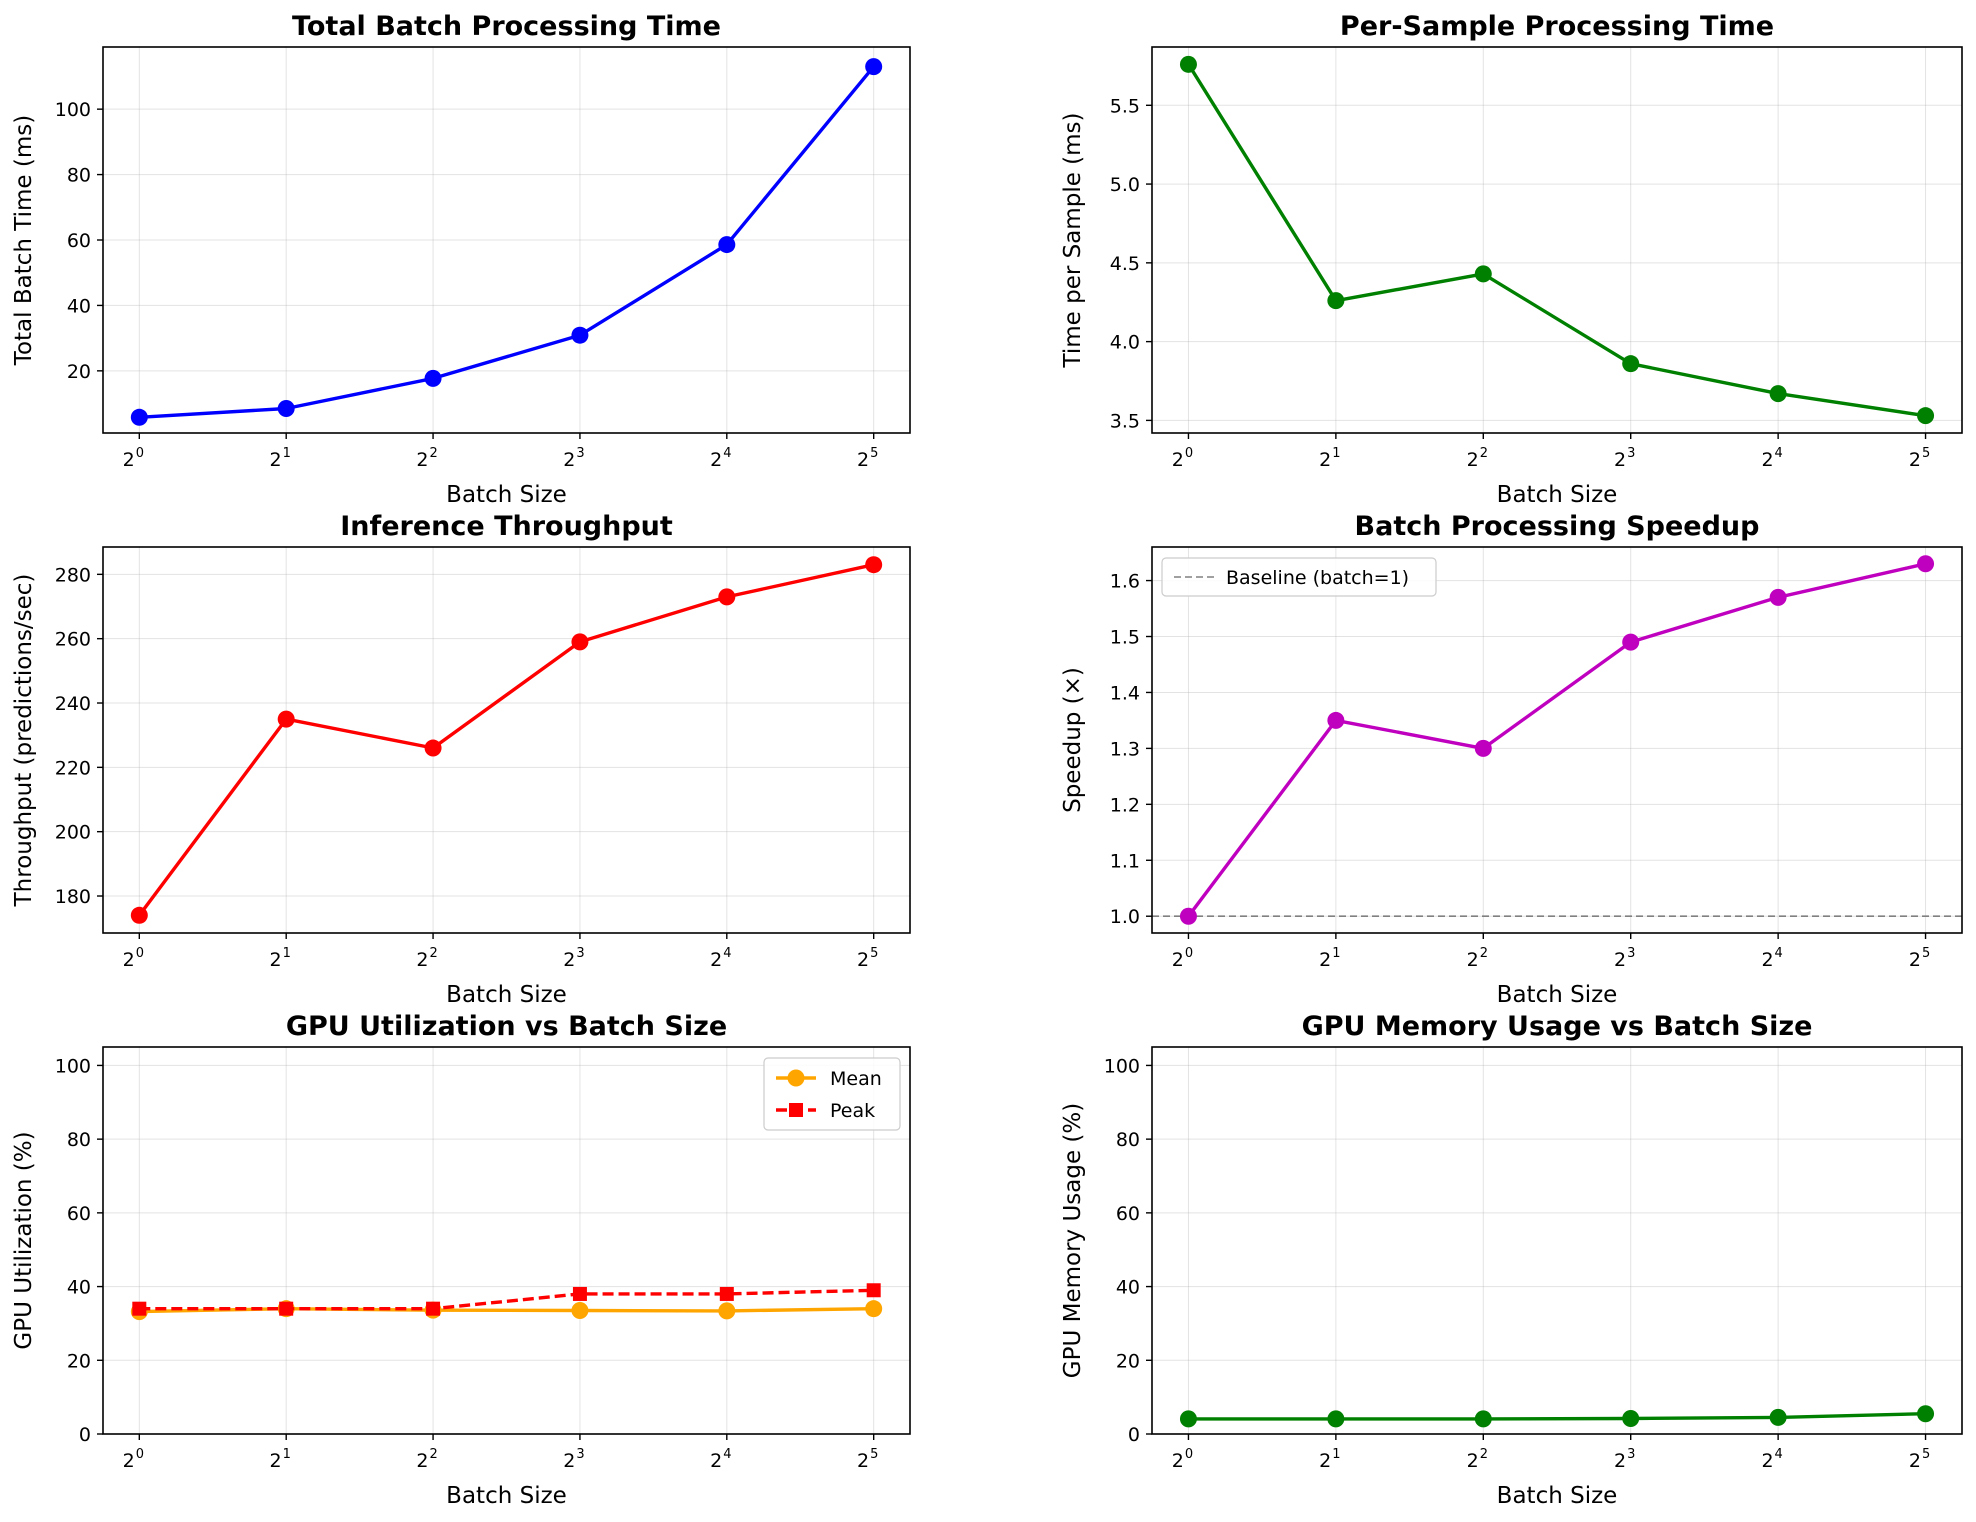 This screenshot has width=1976, height=1522. What do you see at coordinates (79, 1214) in the screenshot?
I see `y-tick-label: 60` at bounding box center [79, 1214].